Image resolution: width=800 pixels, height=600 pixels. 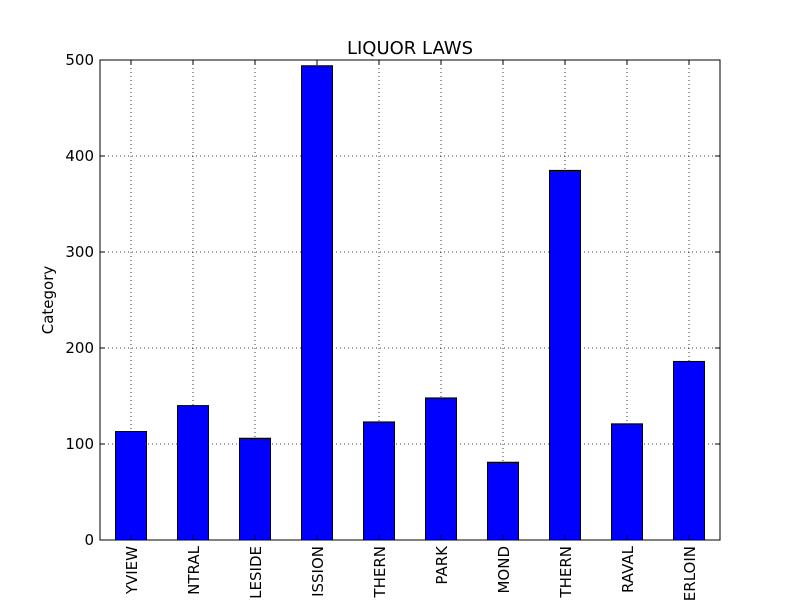 I want to click on y-tick-label: 100, so click(x=79, y=444).